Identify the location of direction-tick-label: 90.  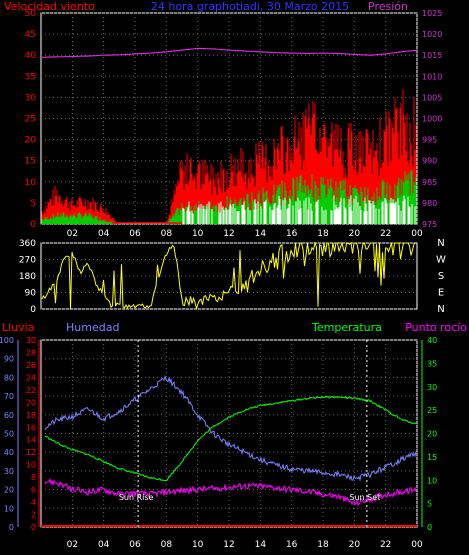
(31, 294).